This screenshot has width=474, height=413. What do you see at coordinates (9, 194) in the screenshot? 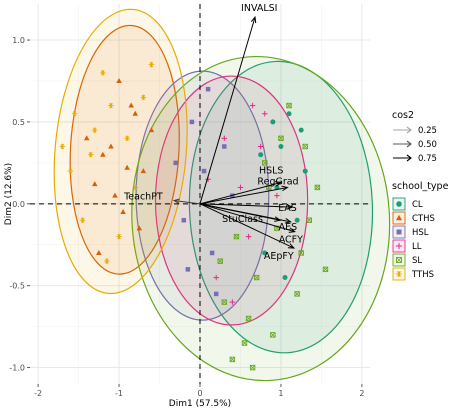
I see `y-axis-label: Dim2 (12.6%)` at bounding box center [9, 194].